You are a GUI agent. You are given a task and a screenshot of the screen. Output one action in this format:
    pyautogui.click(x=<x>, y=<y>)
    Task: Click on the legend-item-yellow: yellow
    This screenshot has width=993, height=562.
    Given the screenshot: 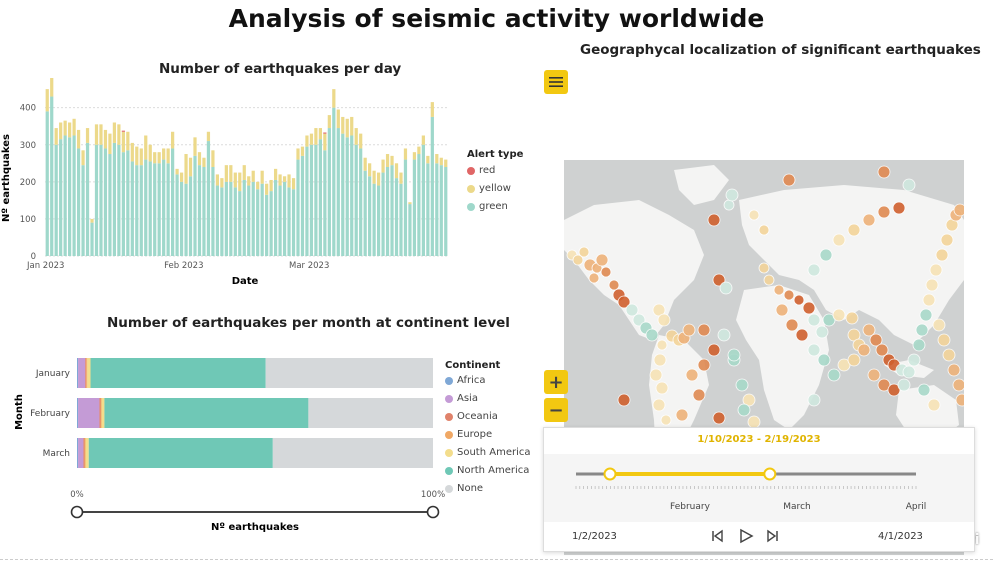 What is the action you would take?
    pyautogui.click(x=495, y=188)
    